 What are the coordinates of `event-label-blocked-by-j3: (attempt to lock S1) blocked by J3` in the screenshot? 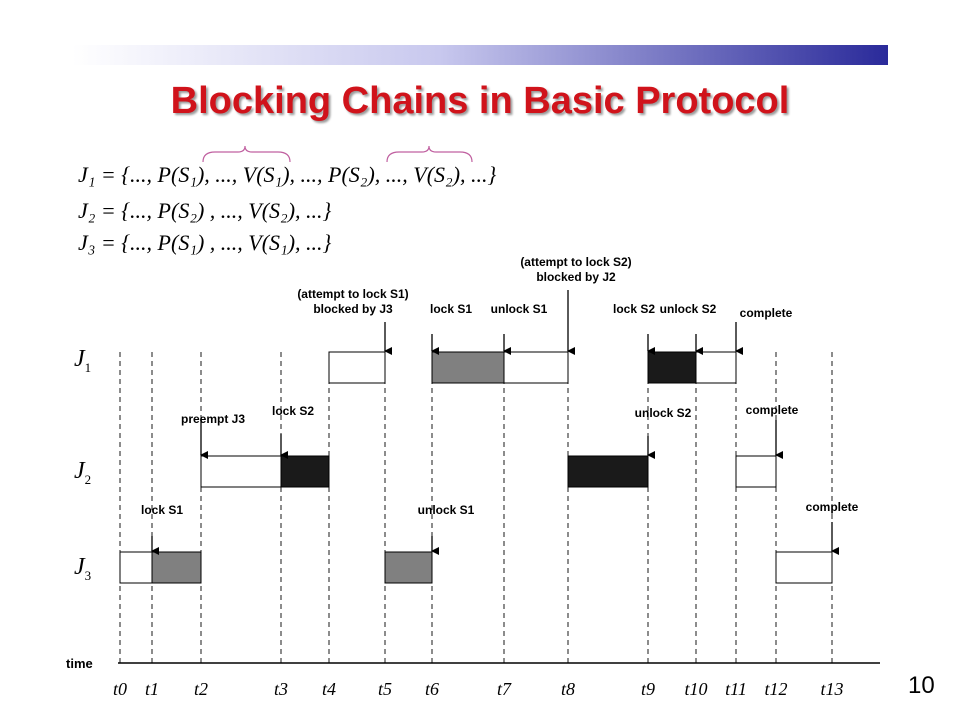 It's located at (353, 301).